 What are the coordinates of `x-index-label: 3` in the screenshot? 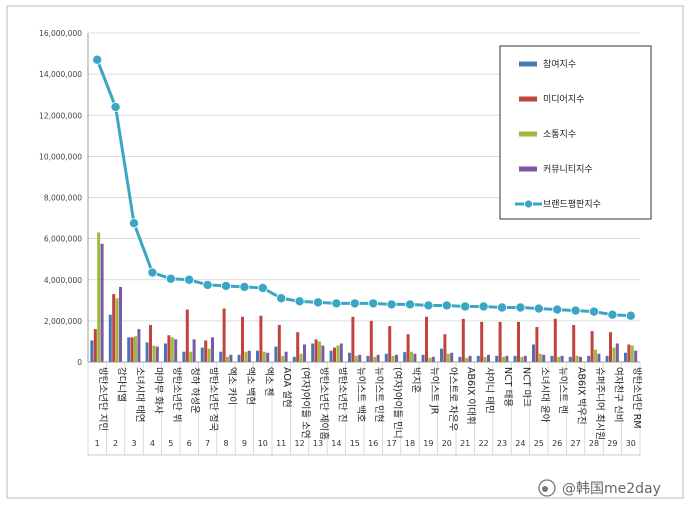 It's located at (133, 443).